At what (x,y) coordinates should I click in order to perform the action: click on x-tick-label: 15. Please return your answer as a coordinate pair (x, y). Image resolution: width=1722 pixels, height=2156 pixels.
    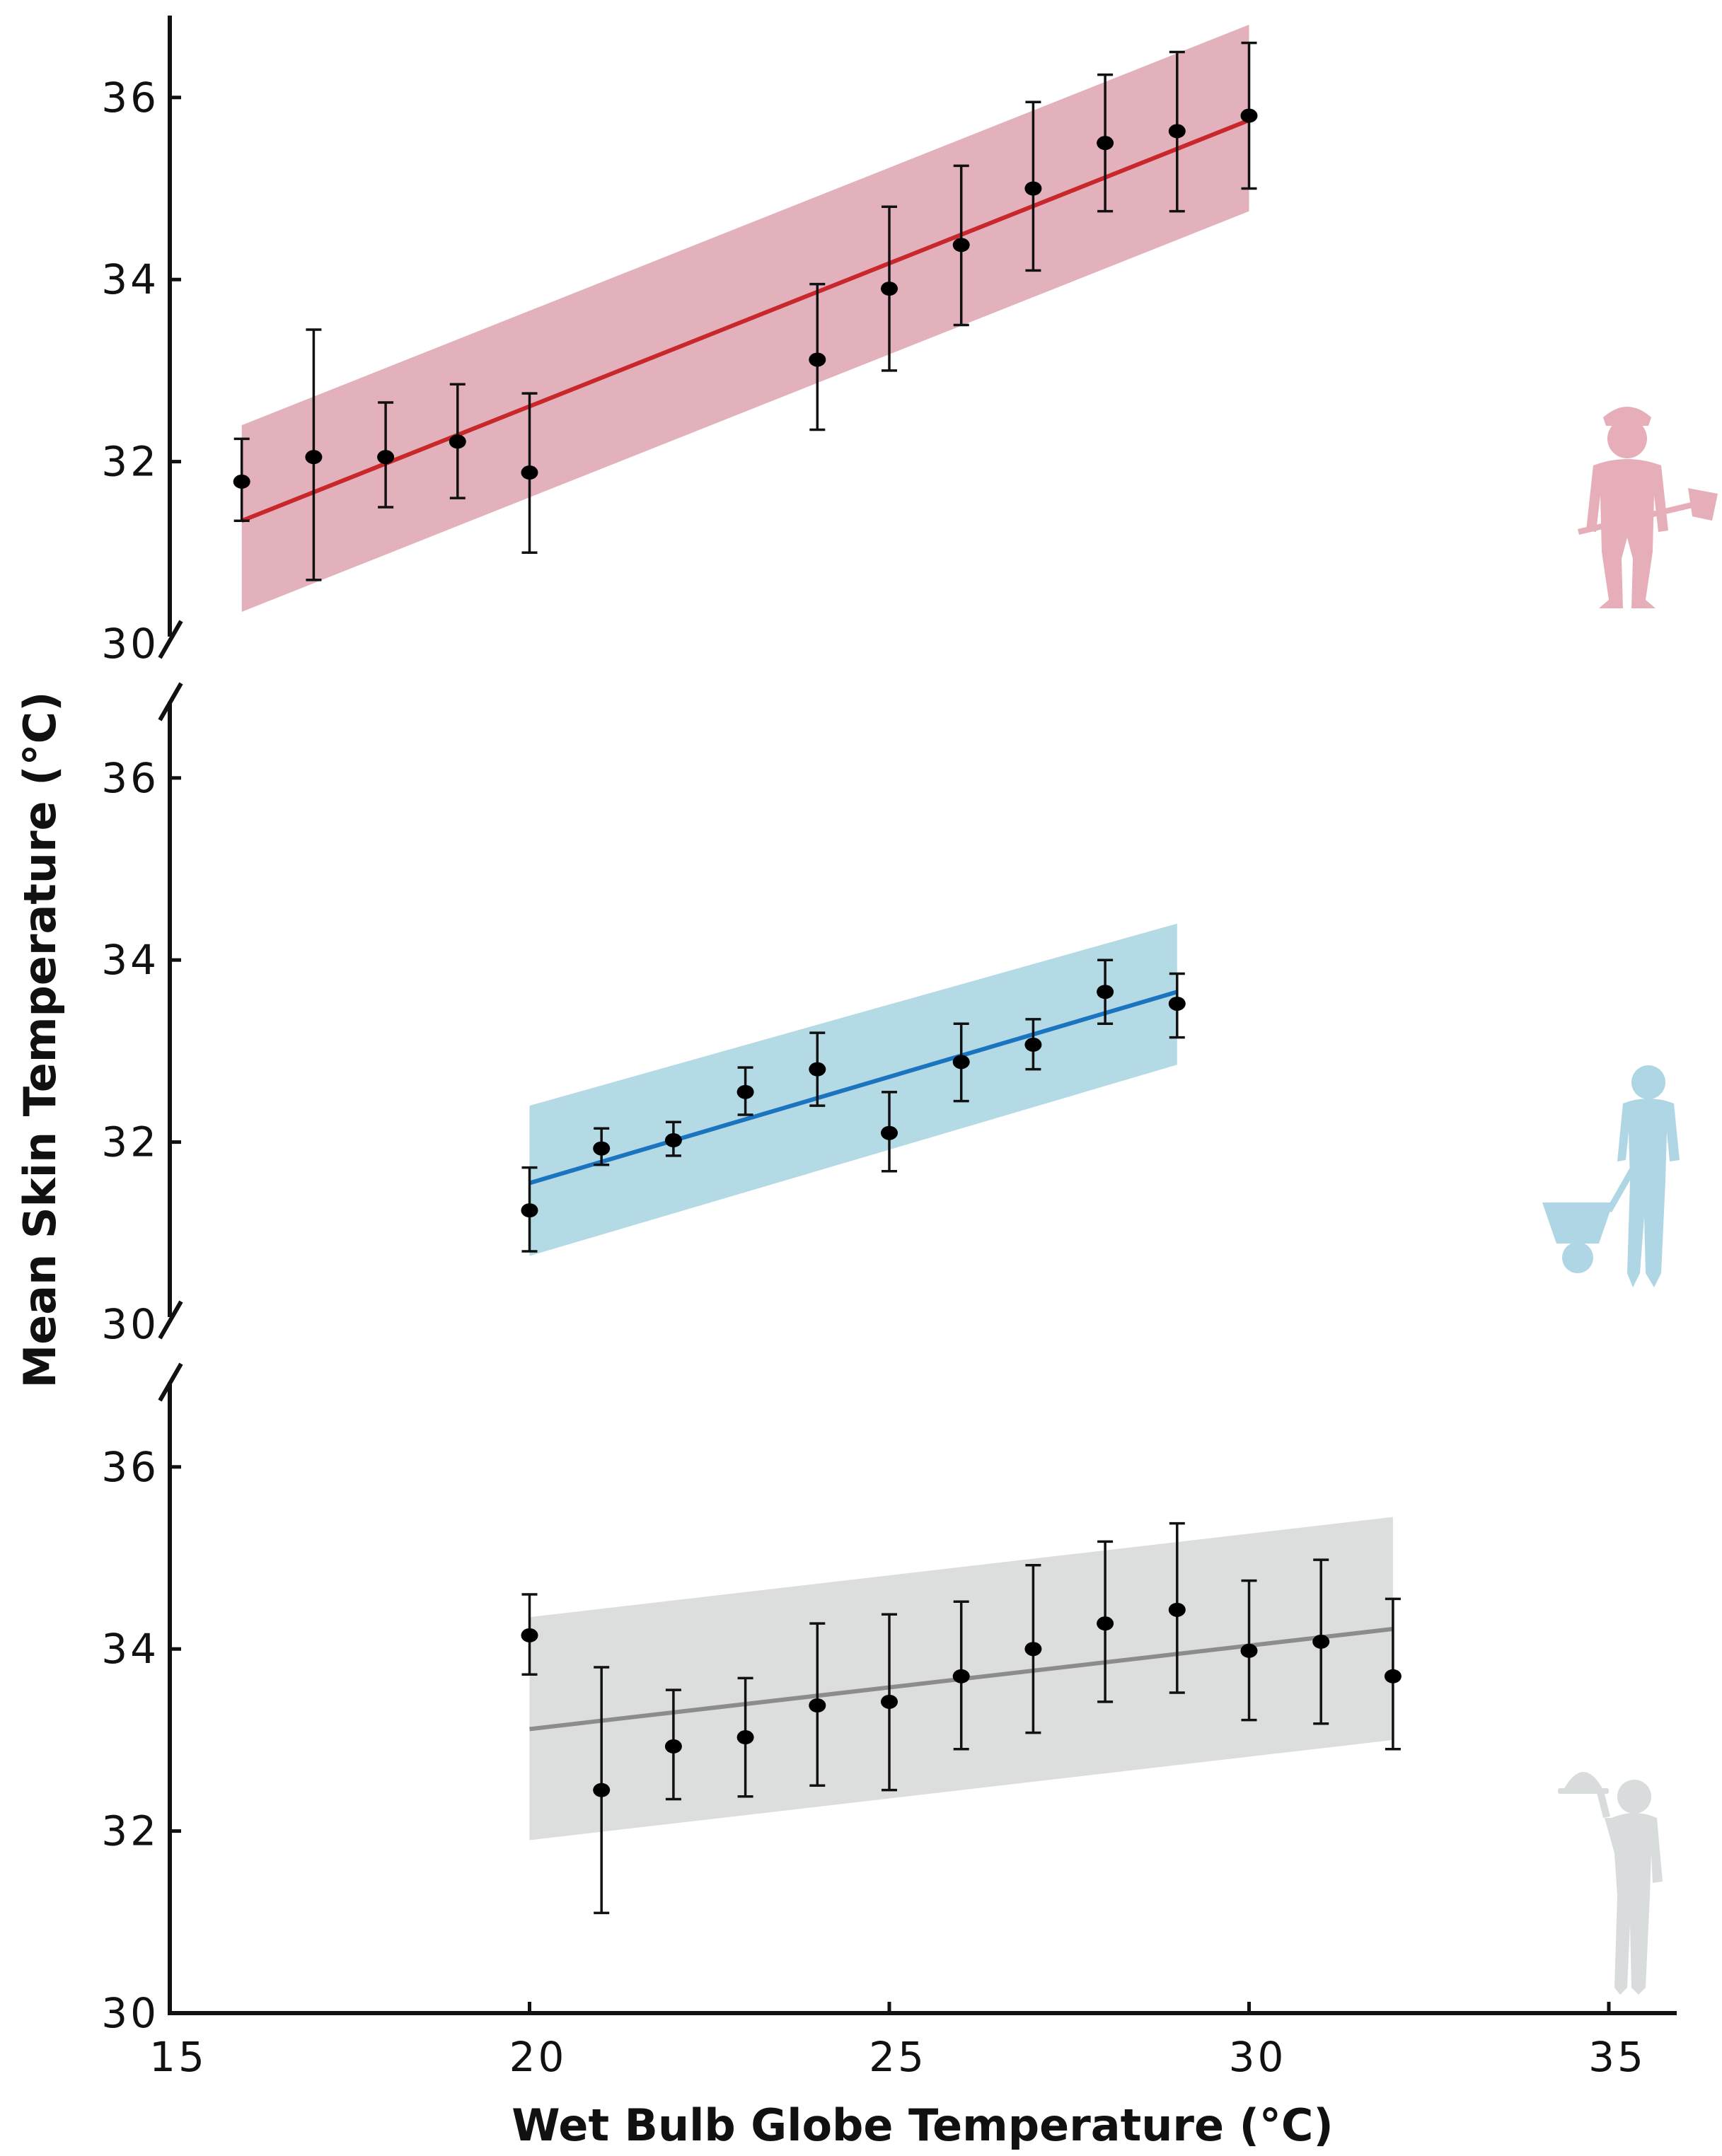
    Looking at the image, I should click on (178, 2057).